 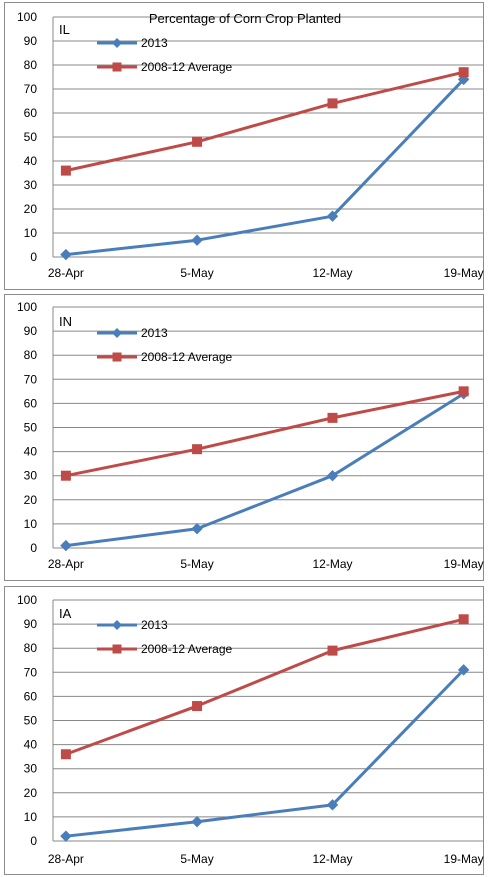 What do you see at coordinates (65, 321) in the screenshot?
I see `panel-label: IN` at bounding box center [65, 321].